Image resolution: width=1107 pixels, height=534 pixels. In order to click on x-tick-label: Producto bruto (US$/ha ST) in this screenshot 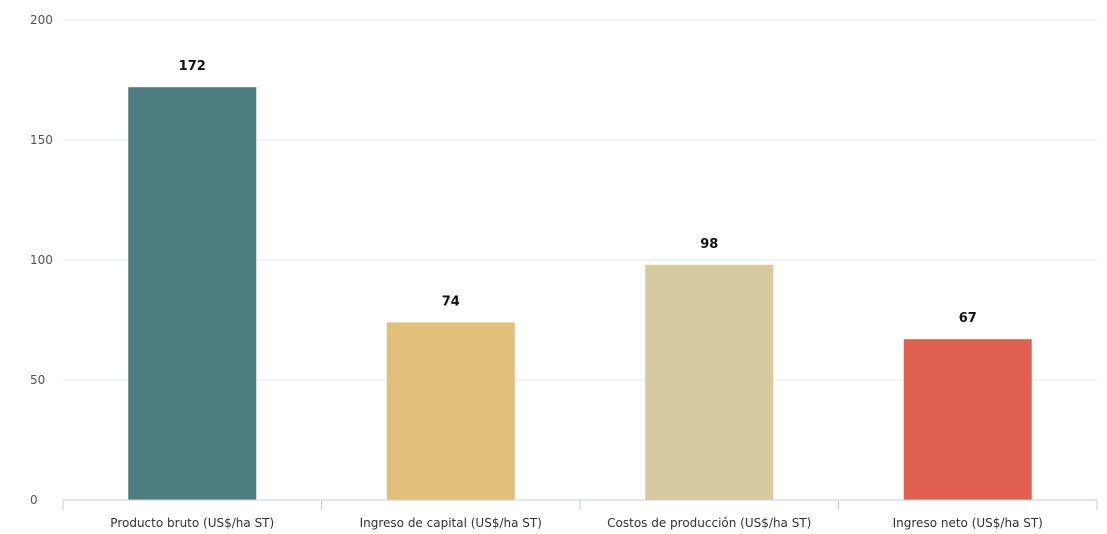, I will do `click(192, 523)`.